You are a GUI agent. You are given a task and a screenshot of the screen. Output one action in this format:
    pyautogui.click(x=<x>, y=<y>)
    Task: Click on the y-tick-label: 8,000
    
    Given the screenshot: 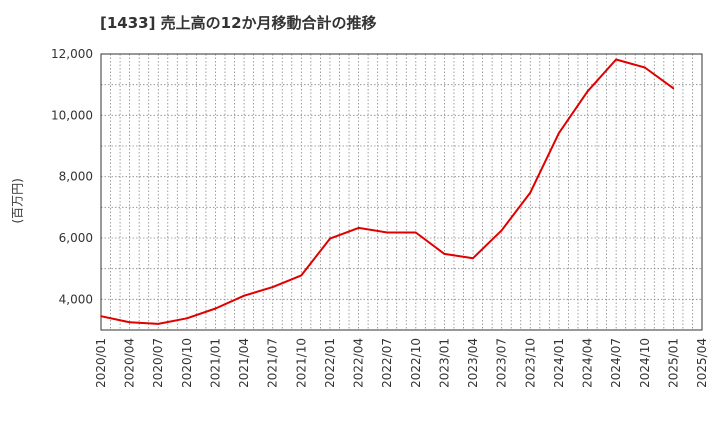 What is the action you would take?
    pyautogui.click(x=76, y=177)
    